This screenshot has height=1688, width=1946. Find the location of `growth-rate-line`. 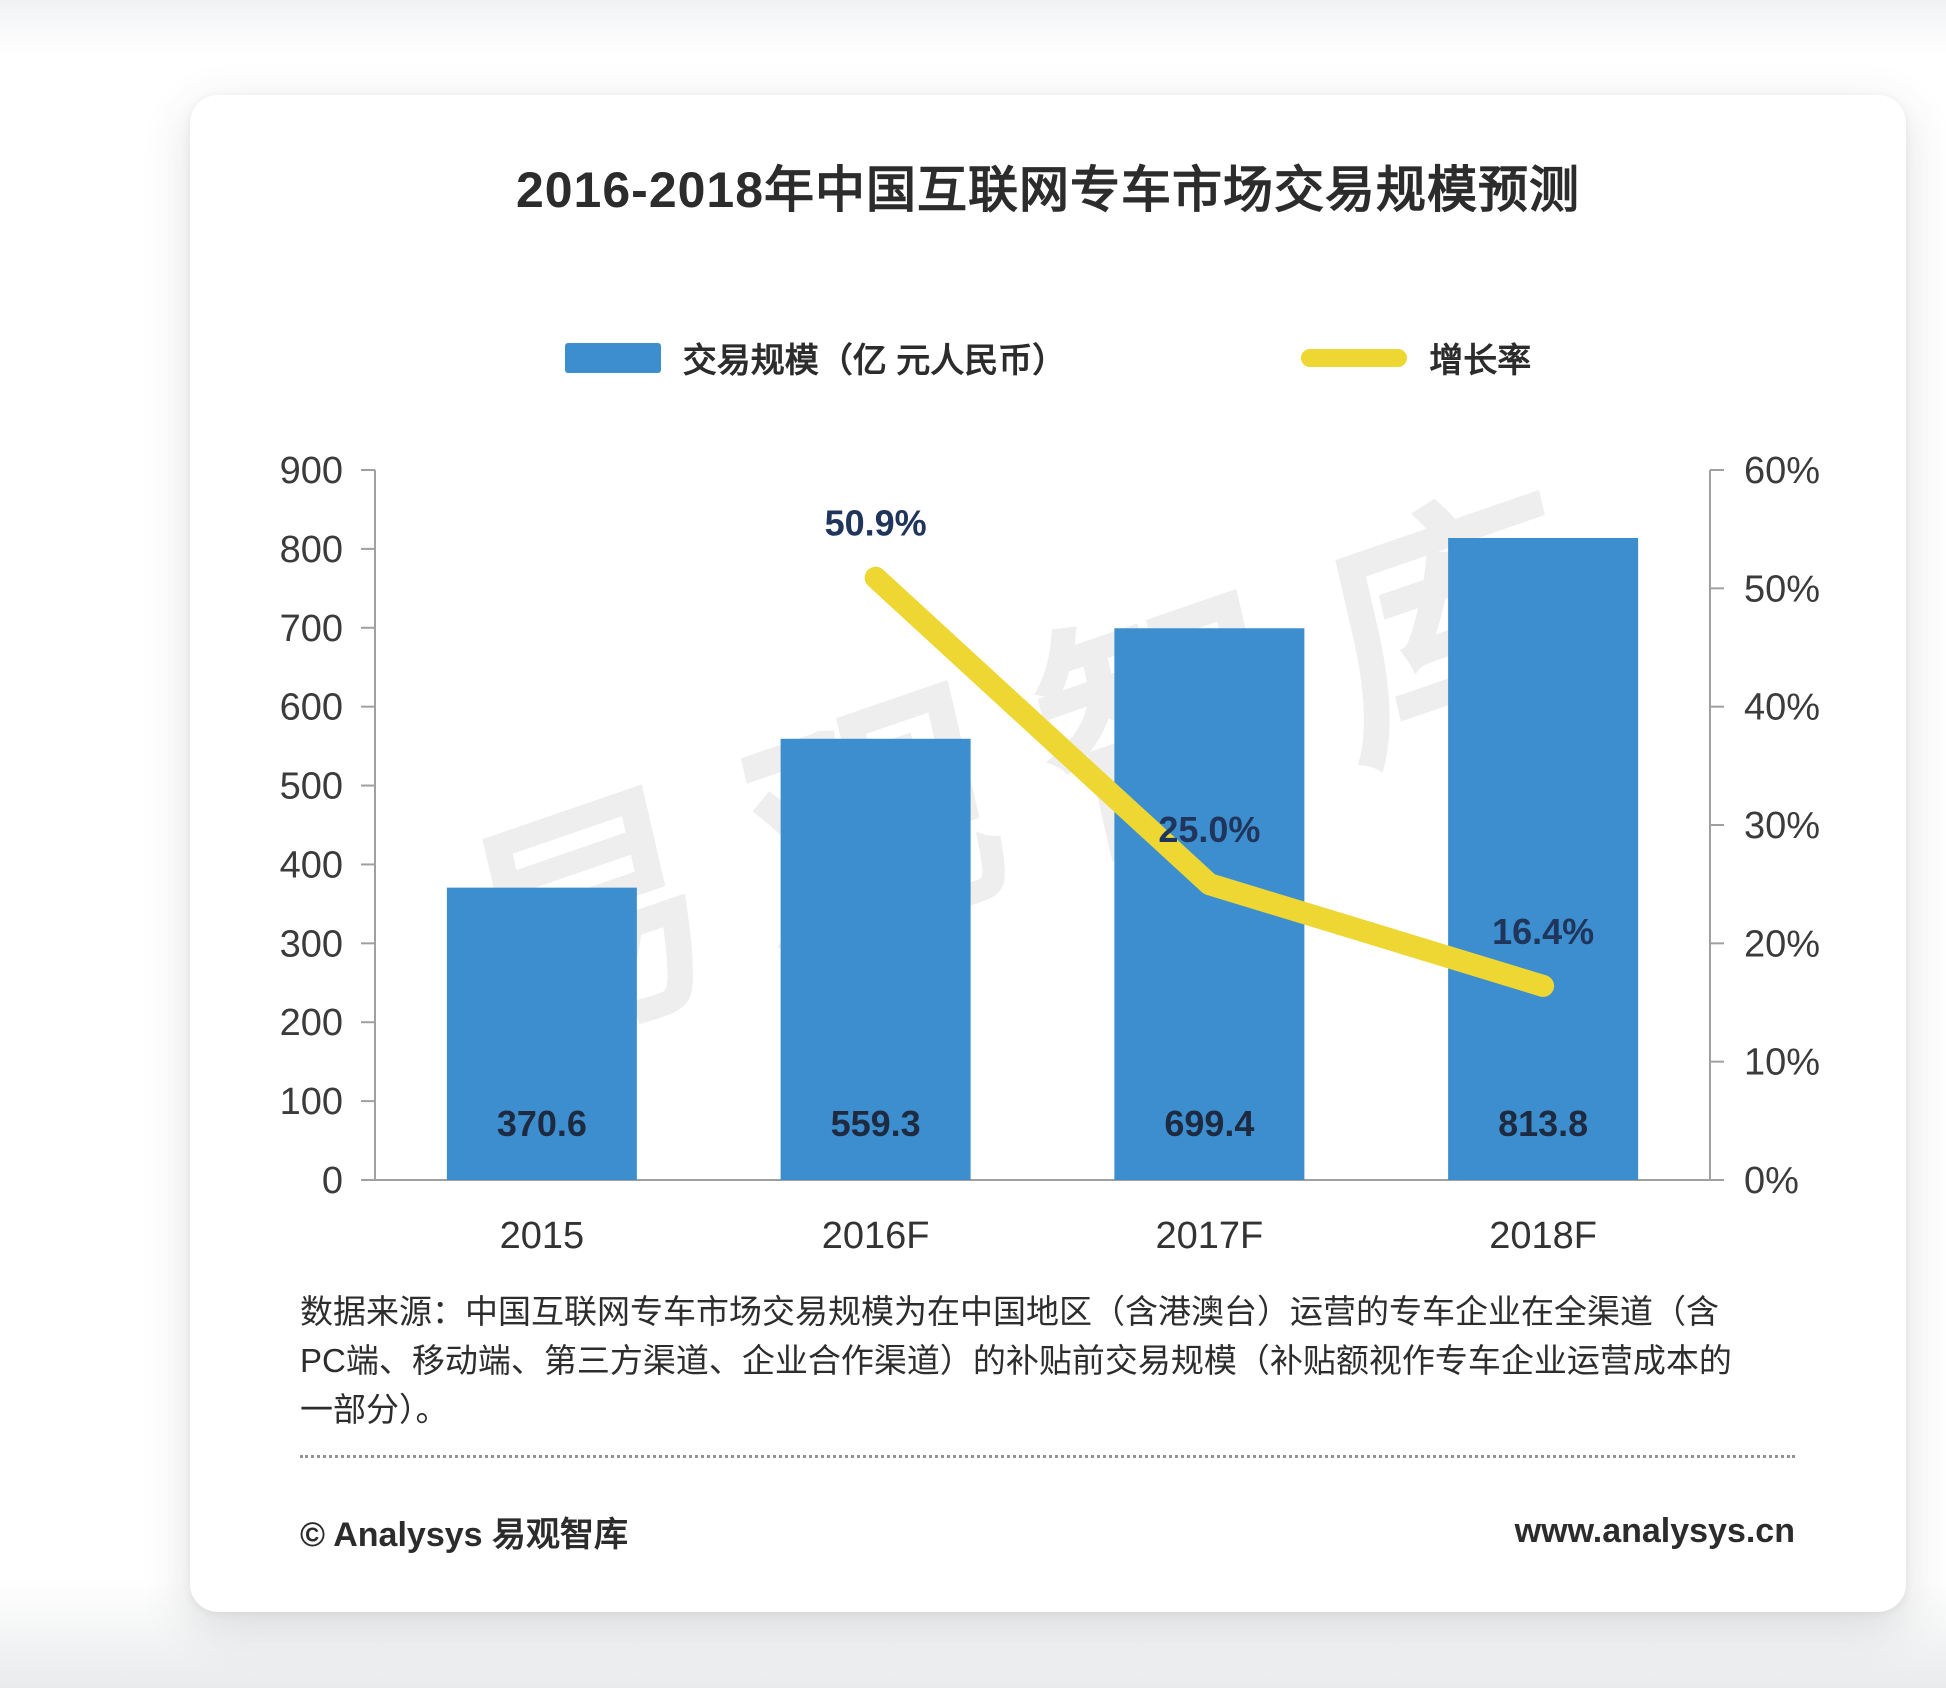

growth-rate-line is located at coordinates (1209, 781).